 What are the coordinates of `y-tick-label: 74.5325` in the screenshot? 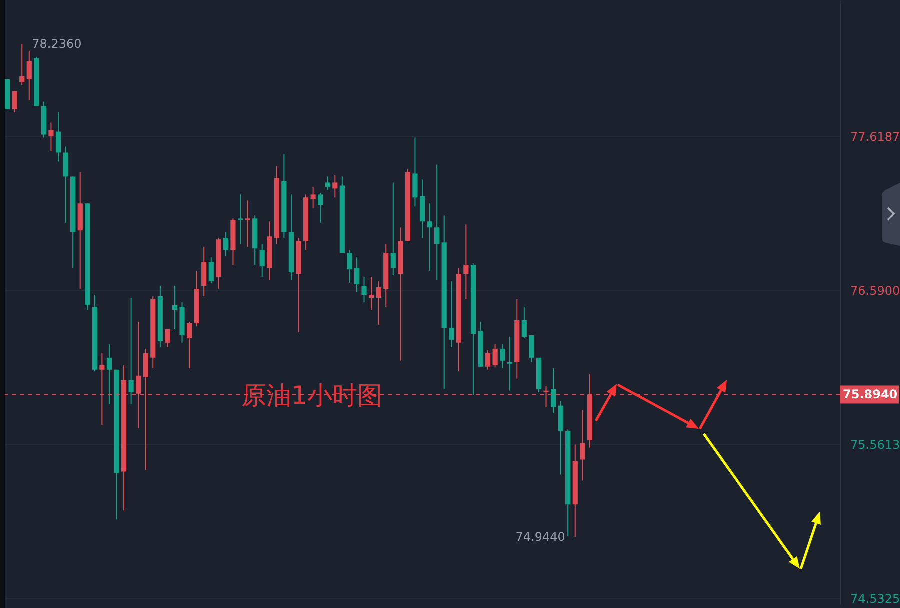 It's located at (875, 599).